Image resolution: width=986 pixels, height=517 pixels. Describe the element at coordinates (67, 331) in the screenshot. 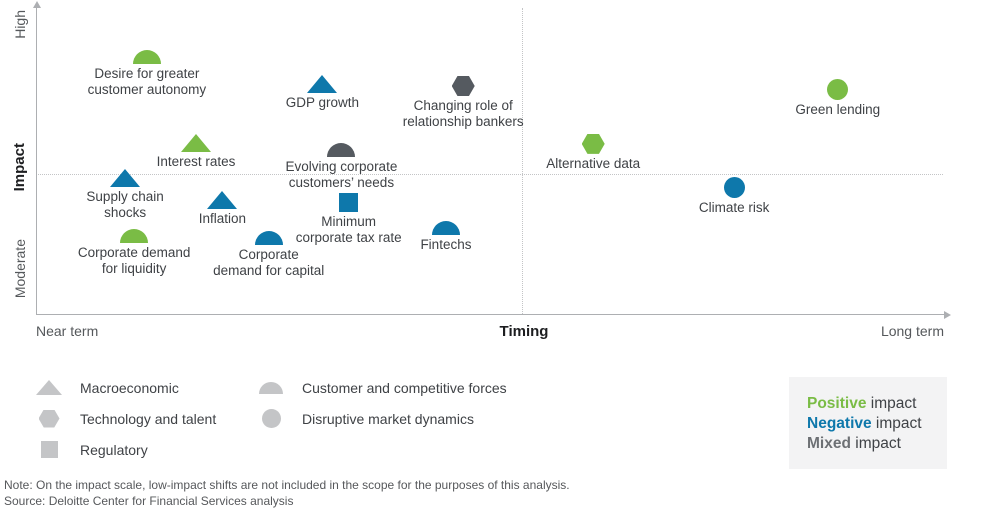

I see `x-axis-min-label: Near term` at that location.